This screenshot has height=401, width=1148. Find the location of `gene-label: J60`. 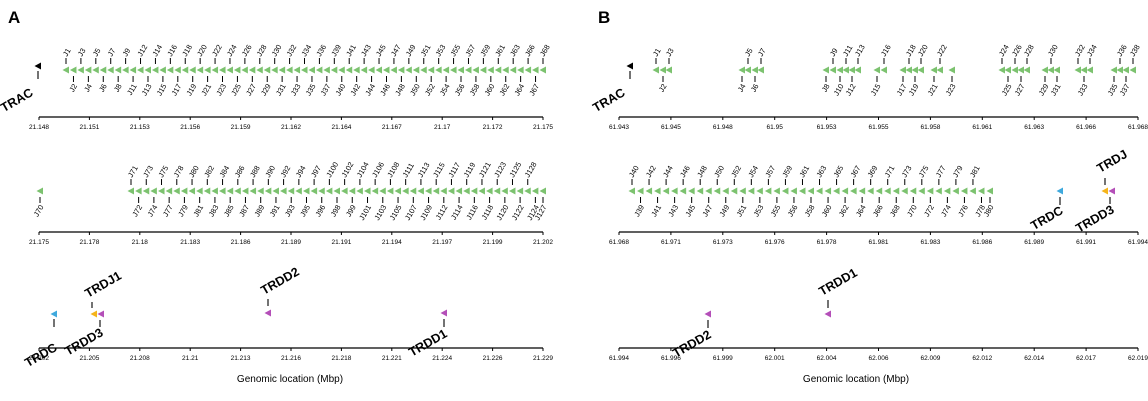

gene-label: J60 is located at coordinates (490, 89).